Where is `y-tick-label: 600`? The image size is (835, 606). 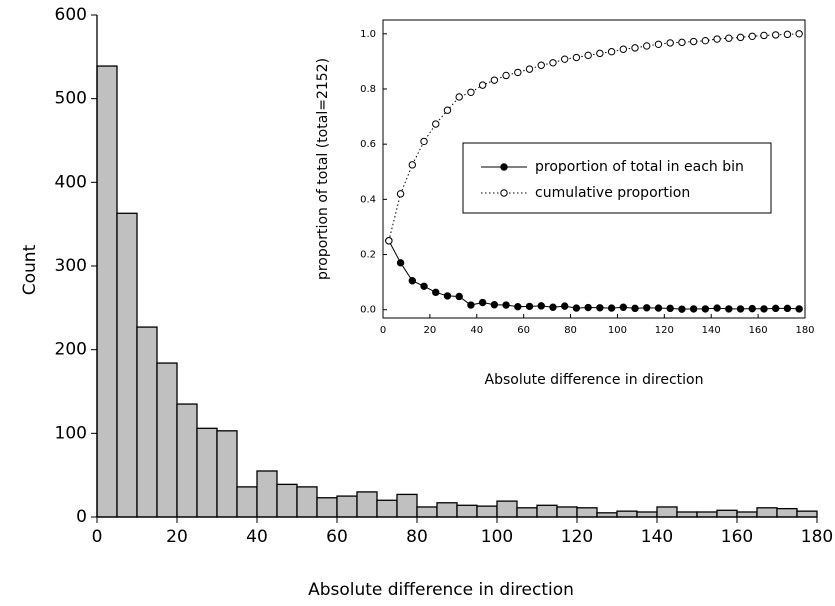
y-tick-label: 600 is located at coordinates (71, 15).